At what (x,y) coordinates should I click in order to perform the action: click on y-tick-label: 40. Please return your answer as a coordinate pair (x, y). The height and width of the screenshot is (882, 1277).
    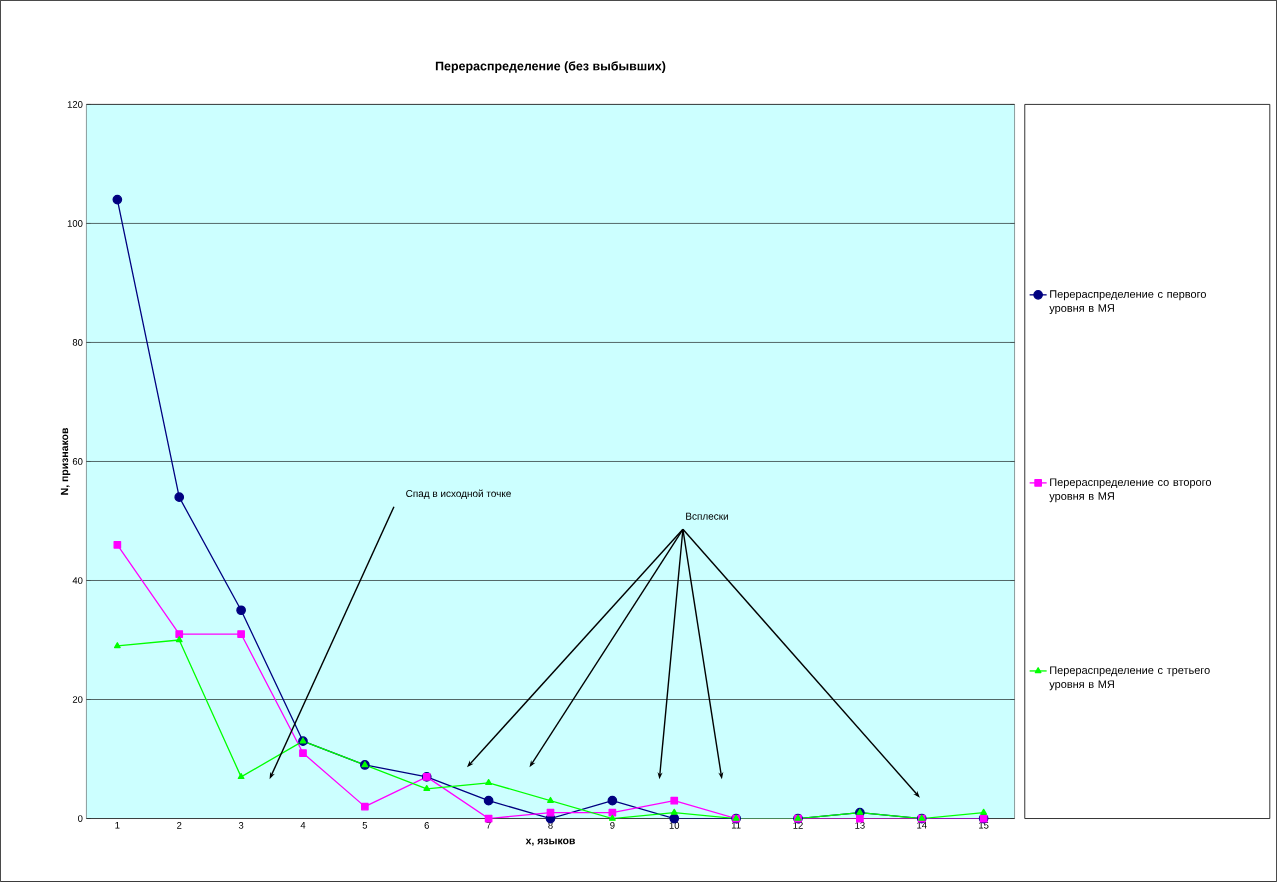
    Looking at the image, I should click on (77, 580).